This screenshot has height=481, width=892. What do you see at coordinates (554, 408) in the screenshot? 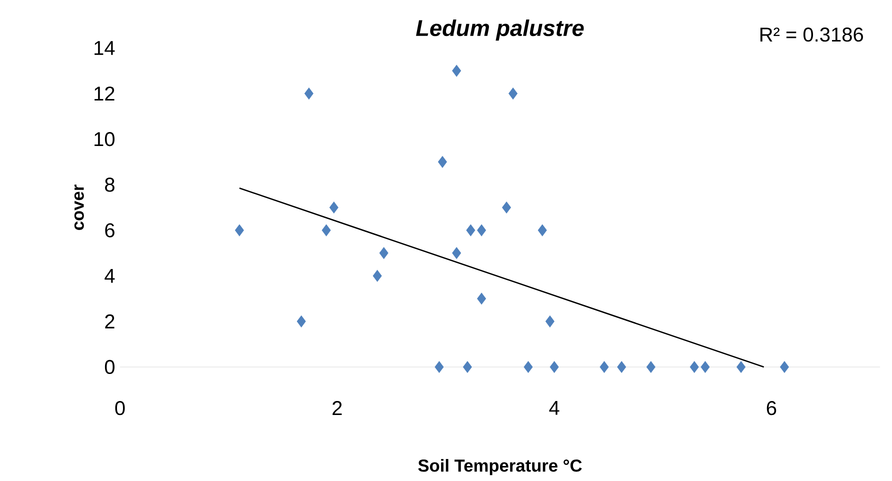
I see `x-tick-label: 4` at bounding box center [554, 408].